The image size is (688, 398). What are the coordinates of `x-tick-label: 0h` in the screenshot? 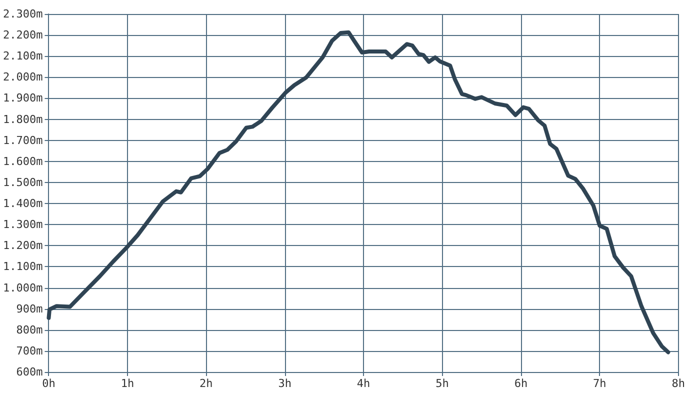 It's located at (49, 383).